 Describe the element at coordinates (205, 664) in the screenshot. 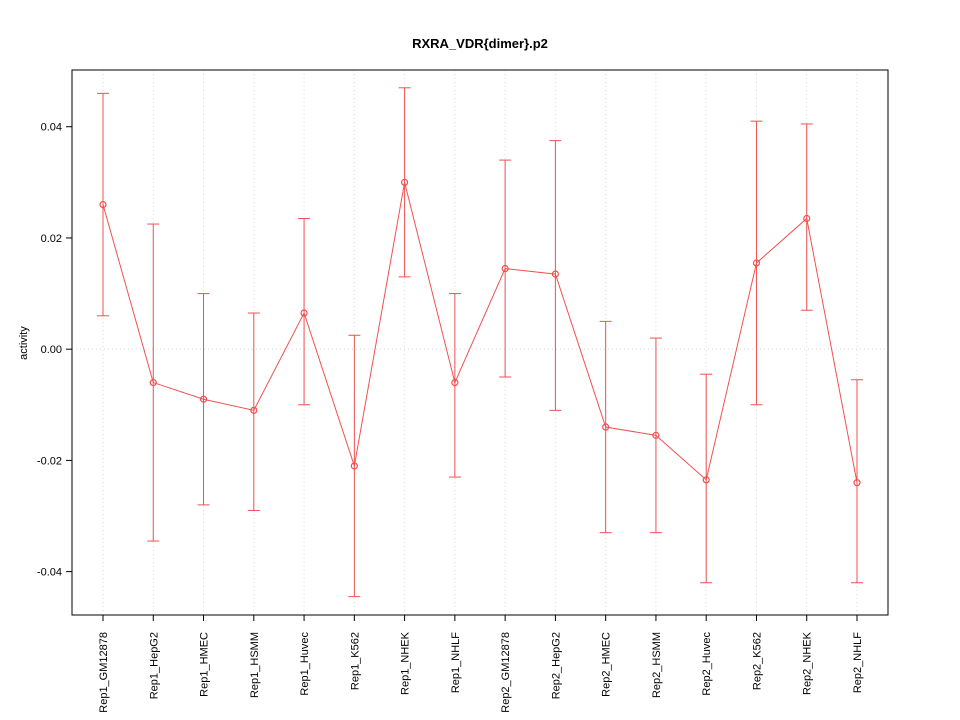

I see `x-tick-label: Rep1_HMEC` at that location.